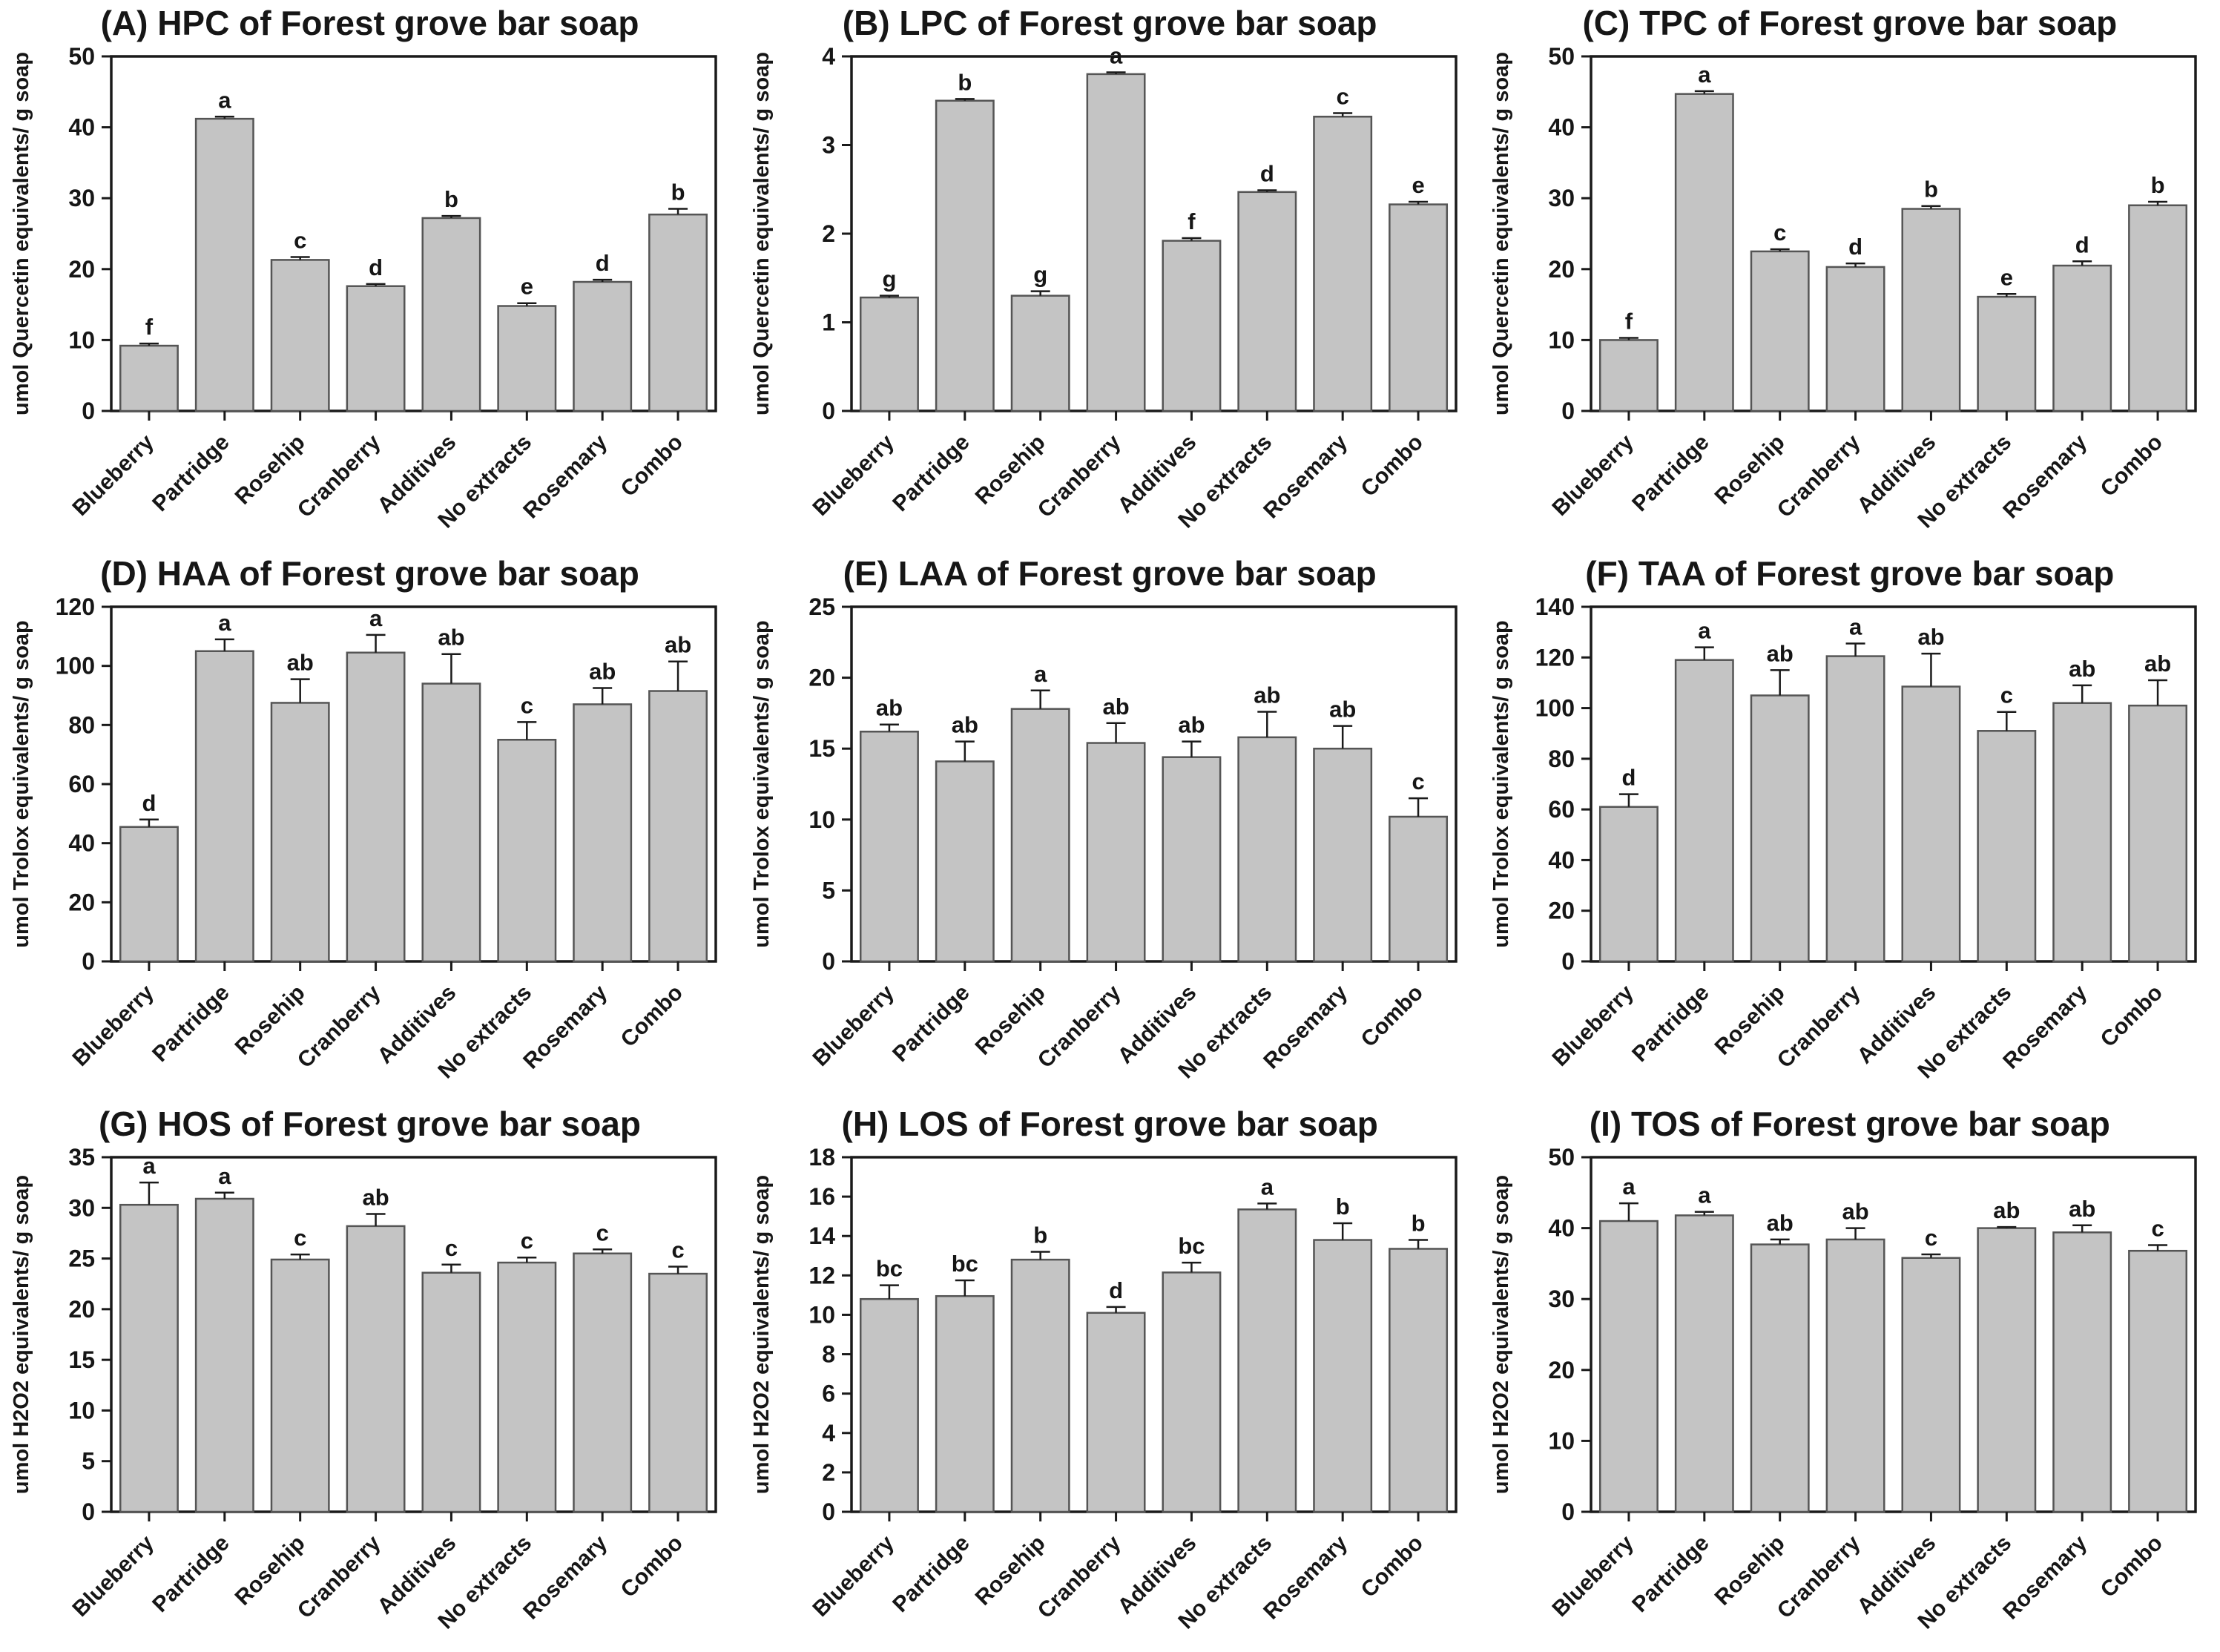  Describe the element at coordinates (1116, 228) in the screenshot. I see `bar-group-cranberry: a` at that location.